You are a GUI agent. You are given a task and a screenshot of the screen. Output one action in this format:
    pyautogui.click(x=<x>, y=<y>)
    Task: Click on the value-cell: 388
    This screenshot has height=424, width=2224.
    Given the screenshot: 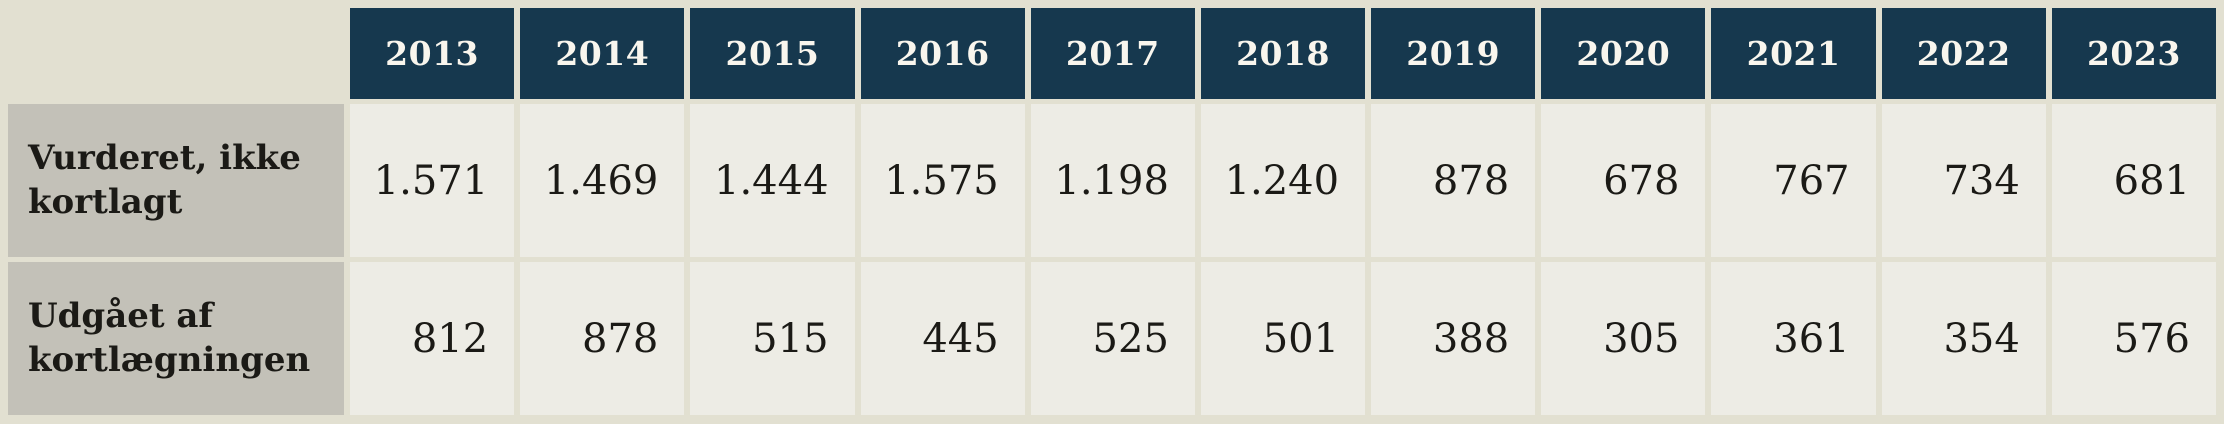 What is the action you would take?
    pyautogui.click(x=1453, y=338)
    